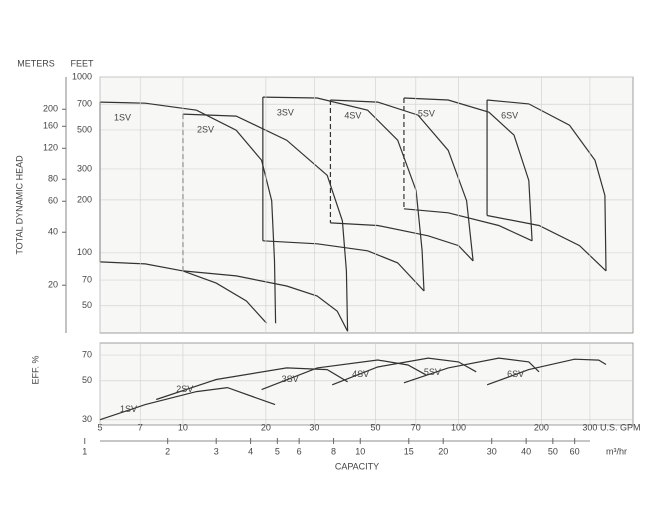 This screenshot has width=650, height=525. Describe the element at coordinates (589, 427) in the screenshot. I see `x-tick-label: 300` at that location.